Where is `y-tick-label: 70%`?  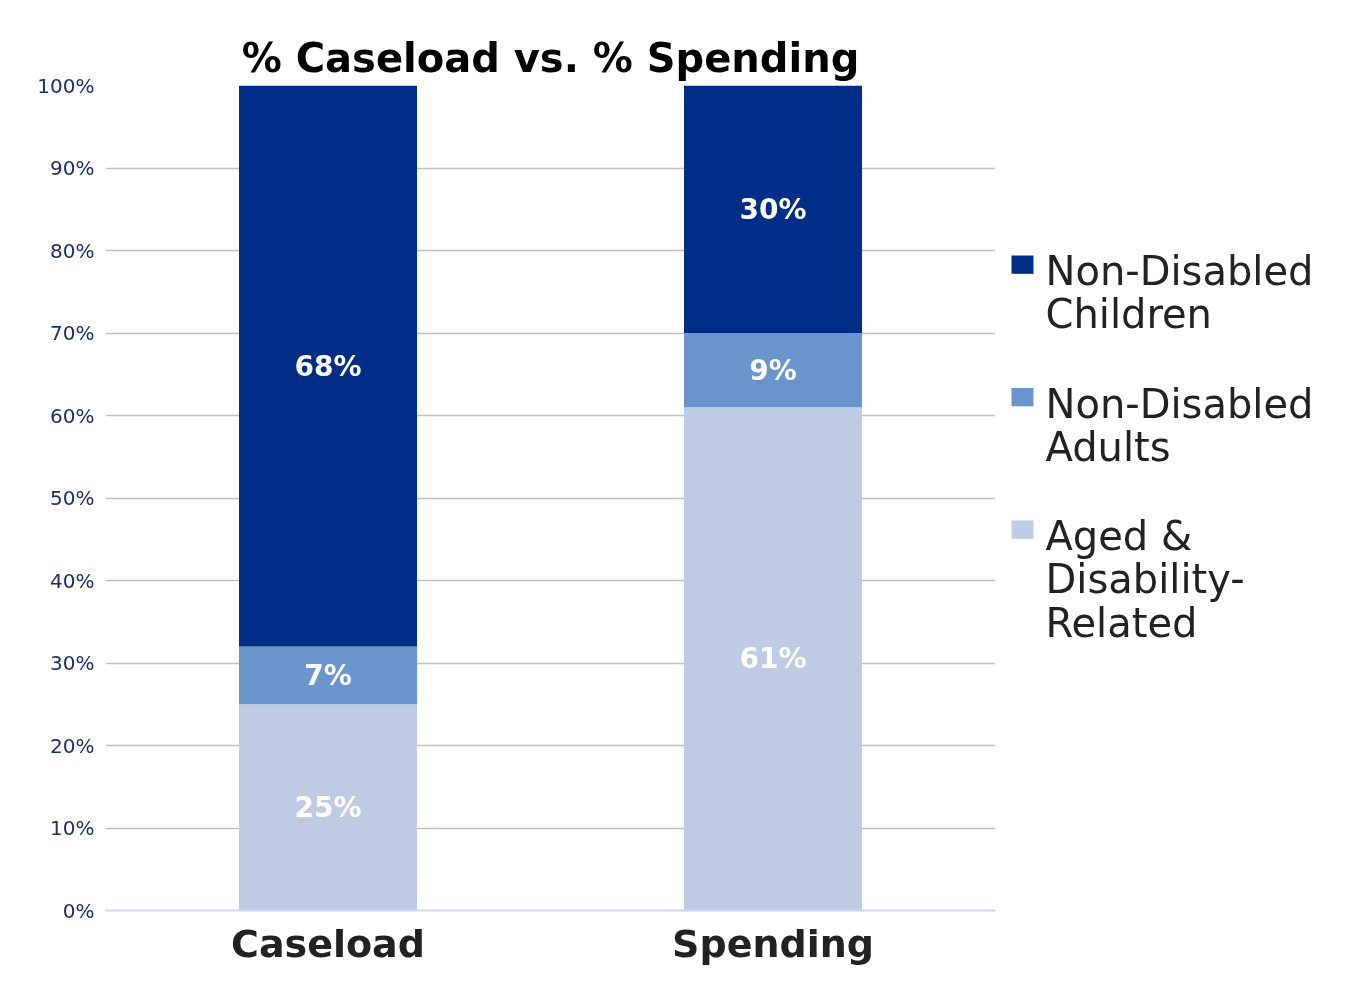
y-tick-label: 70% is located at coordinates (72, 333).